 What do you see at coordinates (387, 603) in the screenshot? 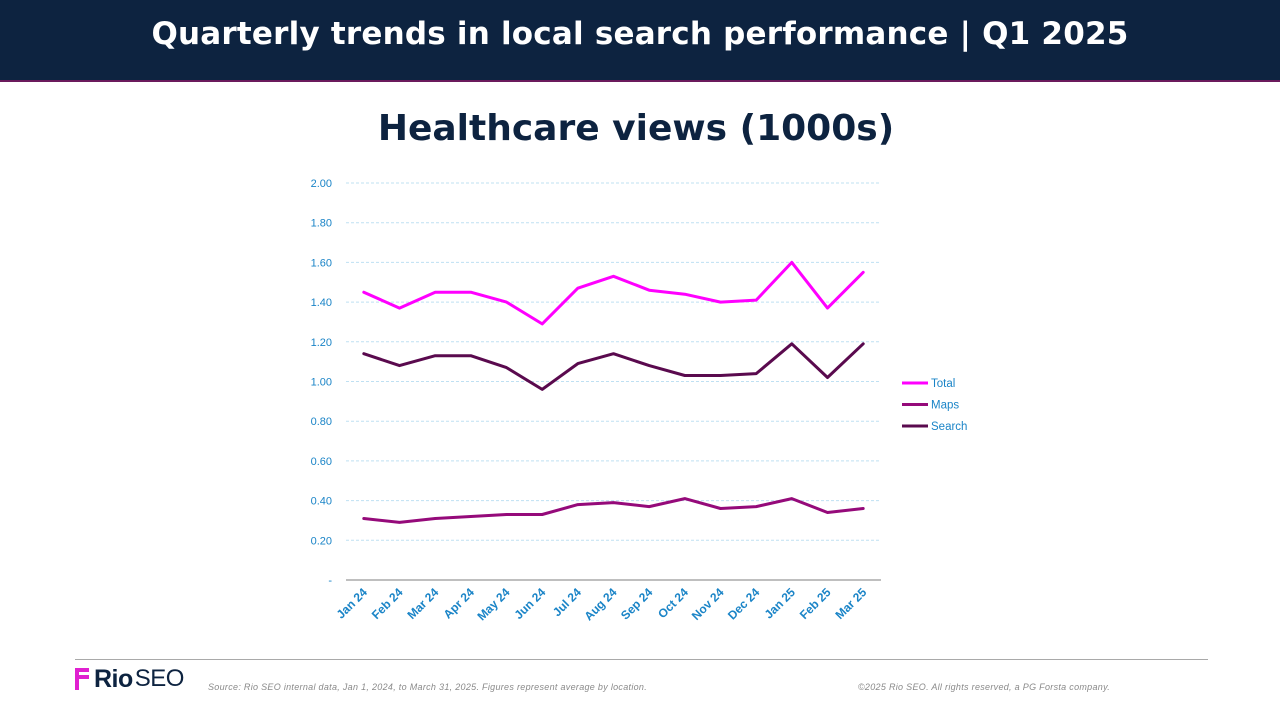
I see `x-tick-label: Feb 24` at bounding box center [387, 603].